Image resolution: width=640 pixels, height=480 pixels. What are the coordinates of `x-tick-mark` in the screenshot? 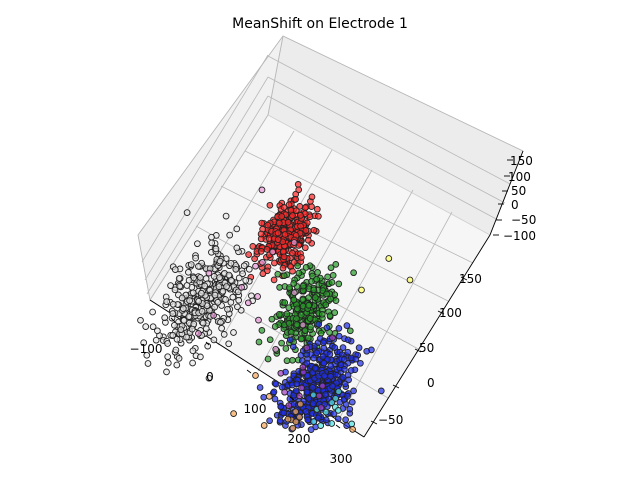 It's located at (292, 398).